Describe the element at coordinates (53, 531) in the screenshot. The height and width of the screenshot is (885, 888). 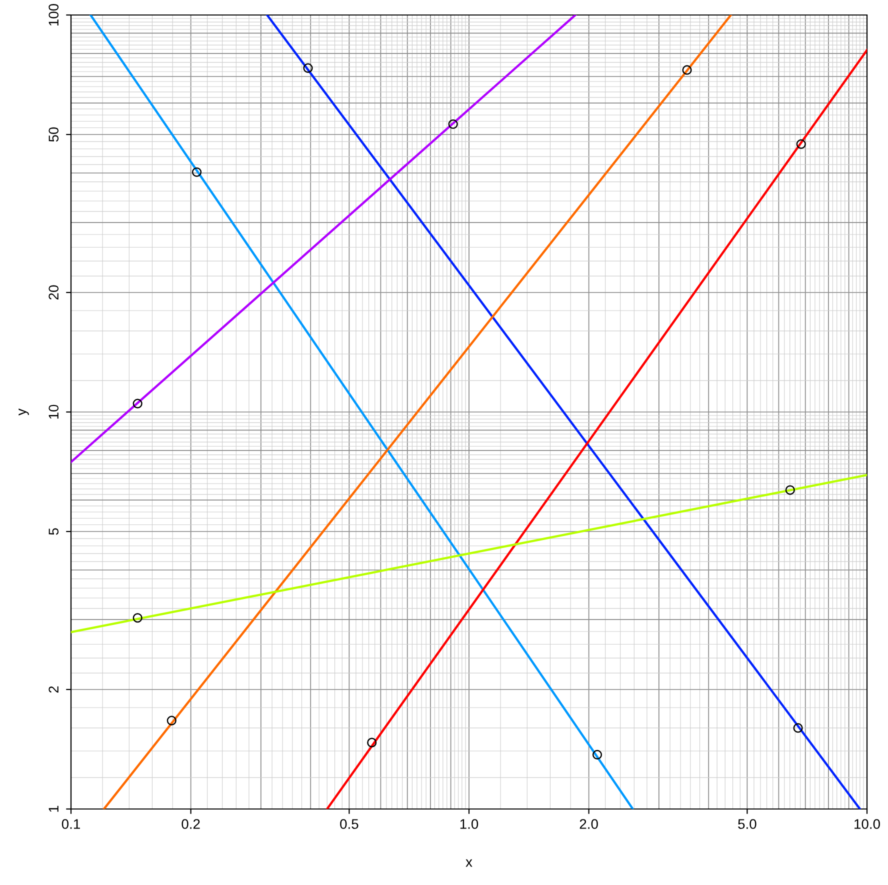
I see `y-tick-label: 5` at that location.